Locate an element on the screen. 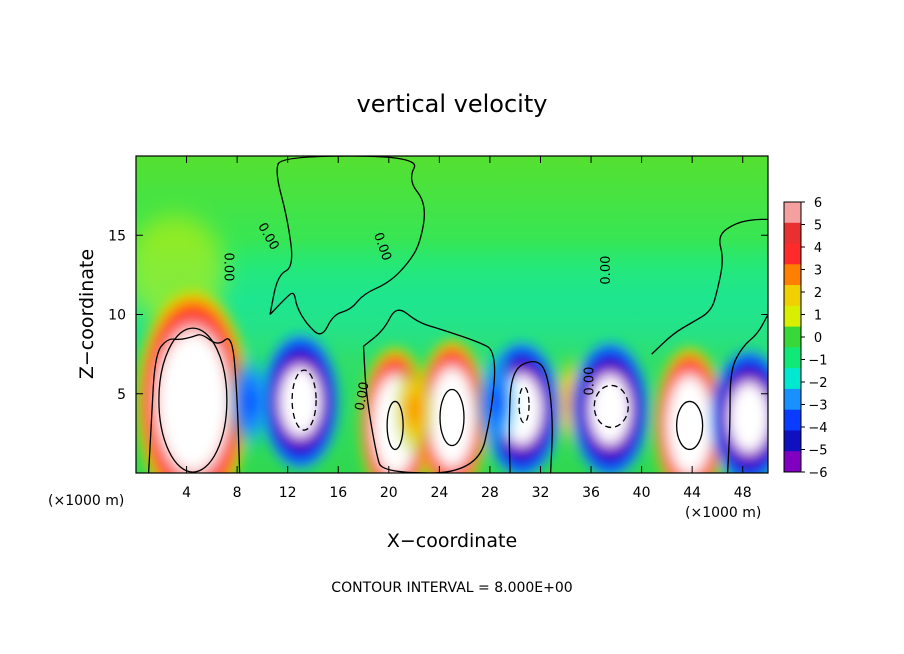 This screenshot has width=904, height=654. colorbar-tick-label: 4 is located at coordinates (818, 248).